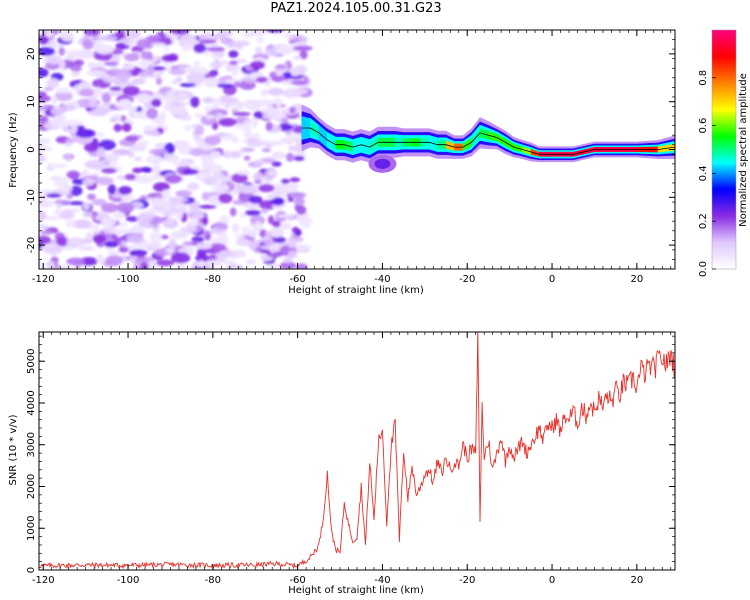  Describe the element at coordinates (467, 580) in the screenshot. I see `snr-x-tick-label: -20` at that location.